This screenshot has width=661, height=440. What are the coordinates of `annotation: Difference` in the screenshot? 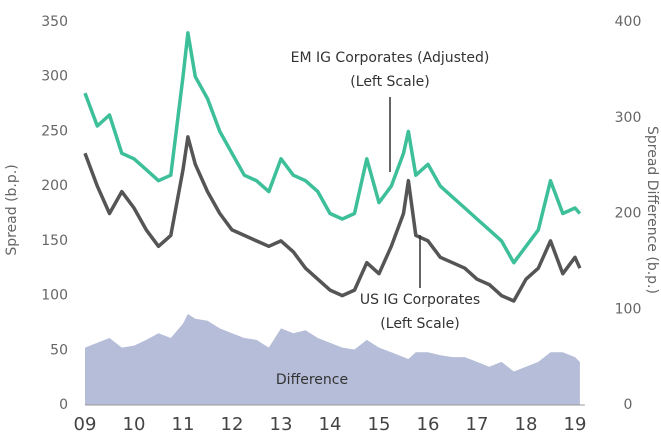 It's located at (312, 380).